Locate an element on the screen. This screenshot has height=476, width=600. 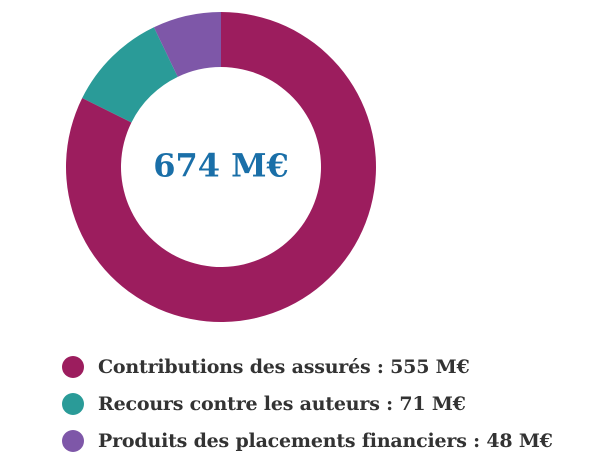
legend-swatch-produits is located at coordinates (73, 440).